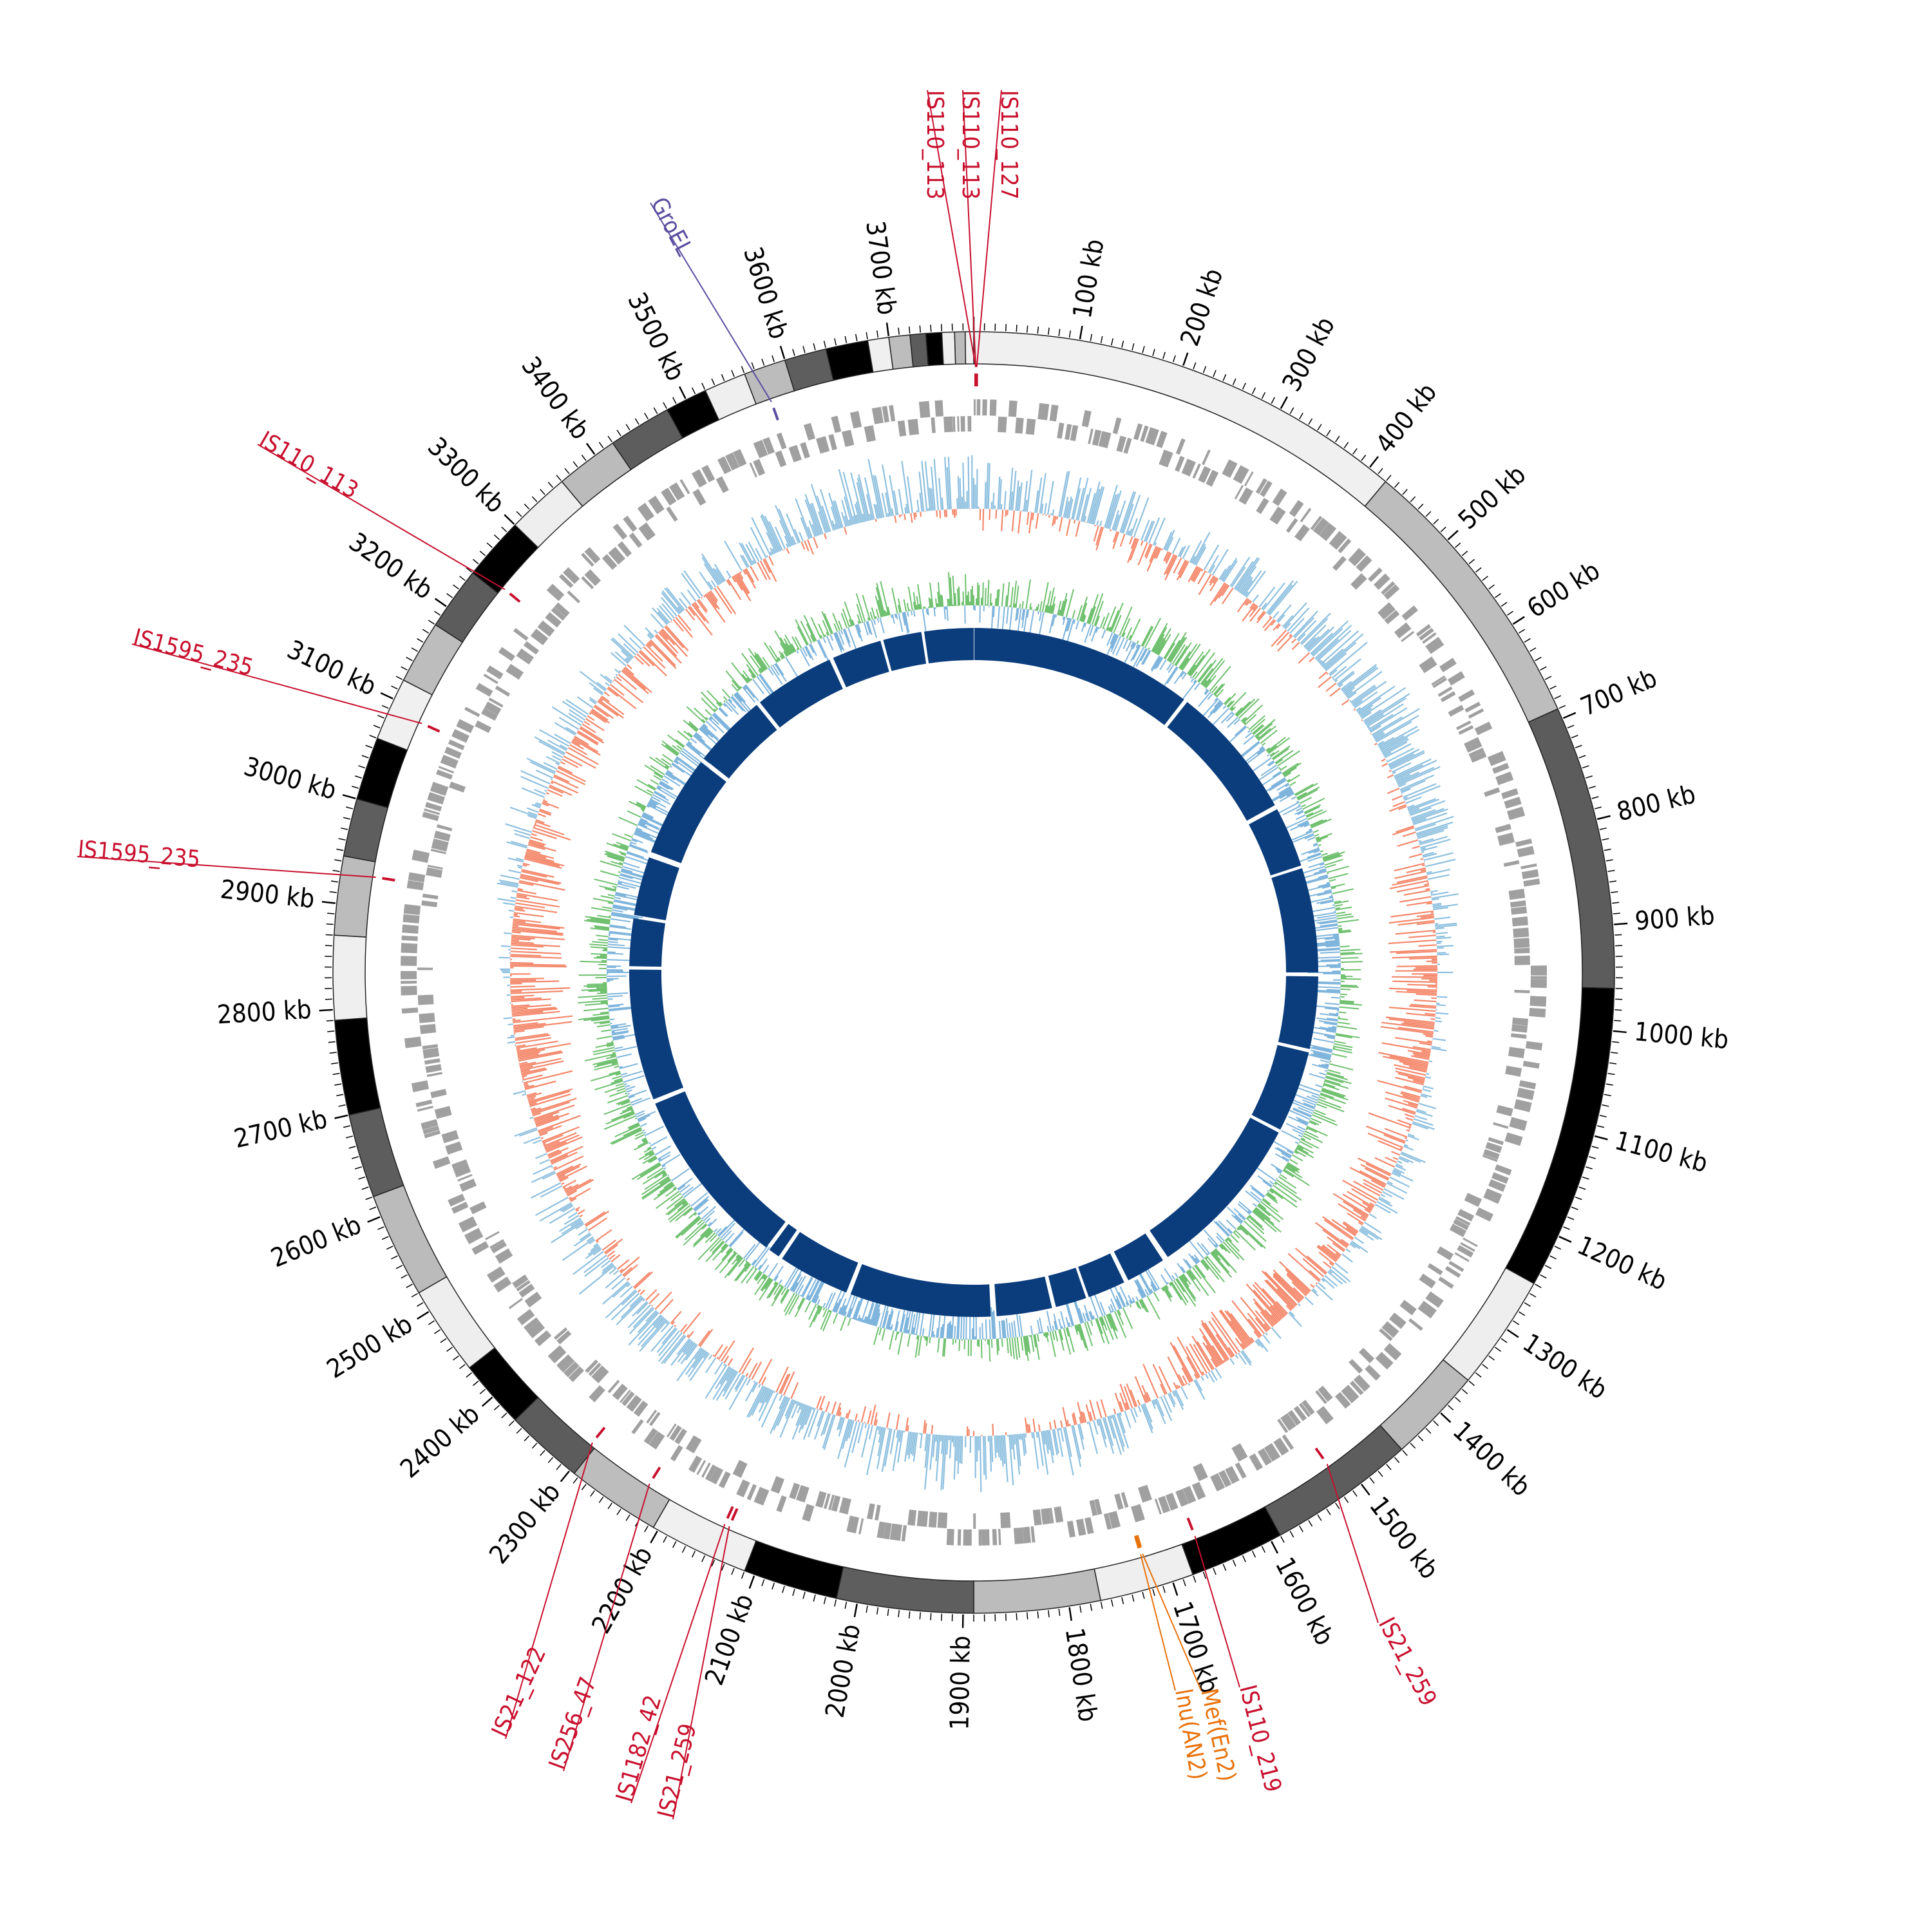 The image size is (1932, 1932). What do you see at coordinates (370, 1347) in the screenshot?
I see `tick-label: 2500 kb` at bounding box center [370, 1347].